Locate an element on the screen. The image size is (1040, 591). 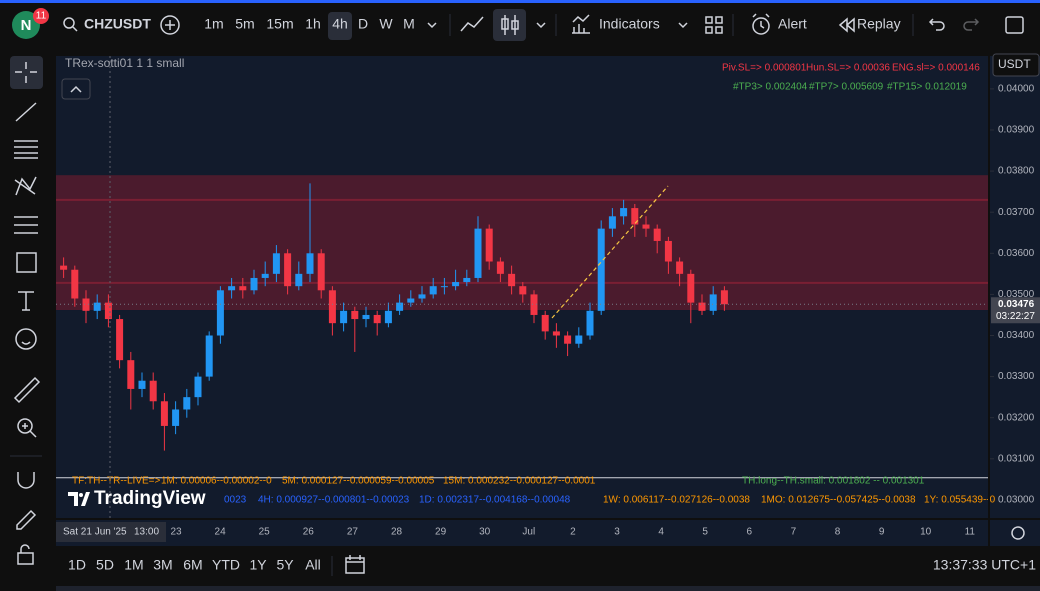
collapse-button is located at coordinates (76, 89).